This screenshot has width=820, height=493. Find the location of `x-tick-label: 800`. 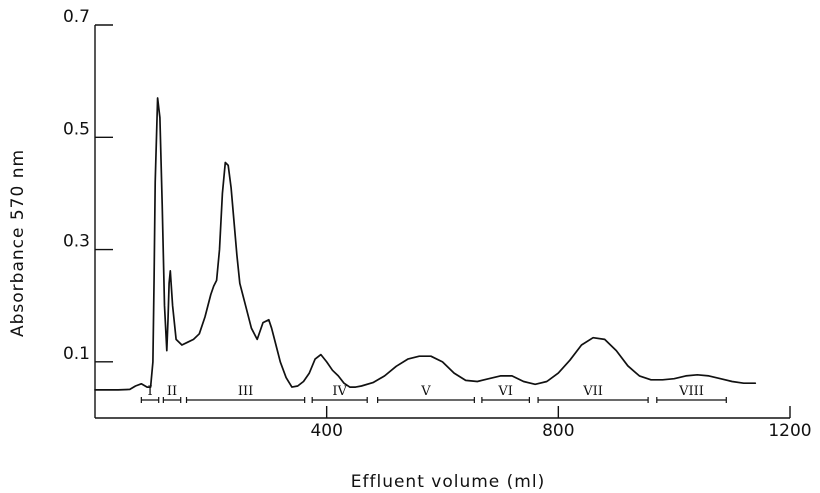

x-tick-label: 800 is located at coordinates (558, 431).